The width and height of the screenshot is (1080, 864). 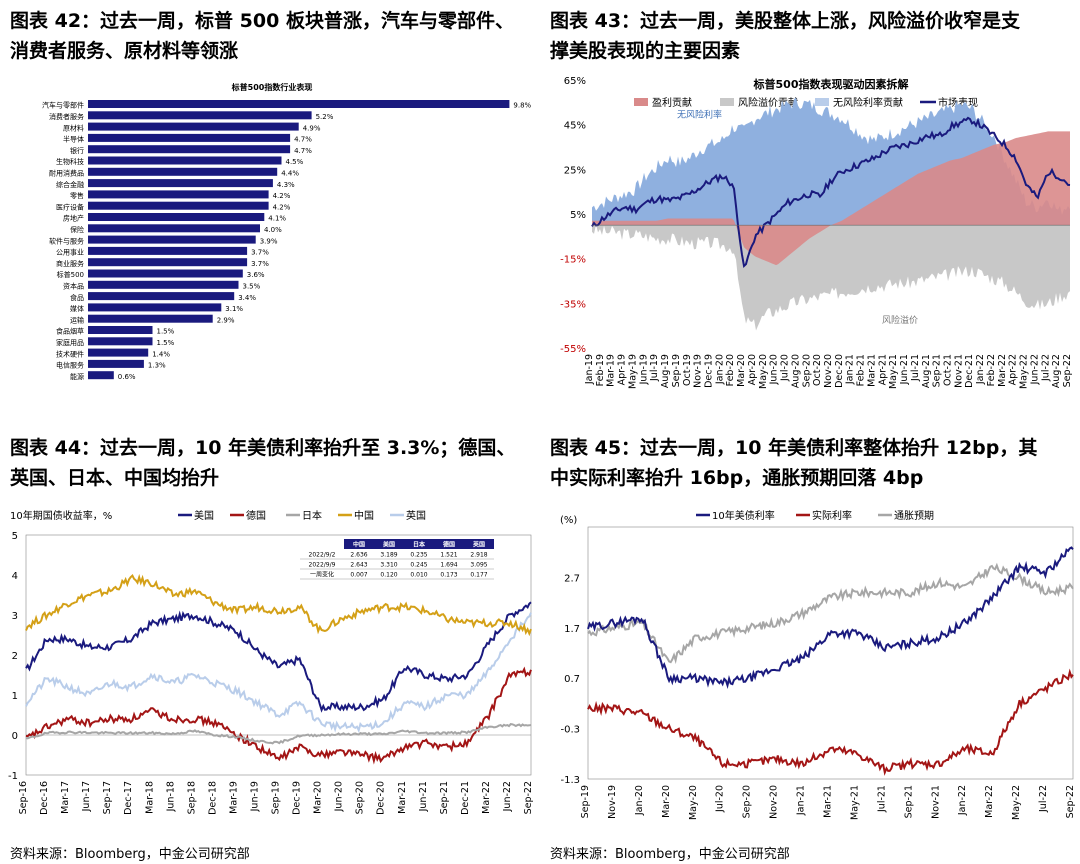 I want to click on x-tick-label: Sep-16, so click(x=23, y=797).